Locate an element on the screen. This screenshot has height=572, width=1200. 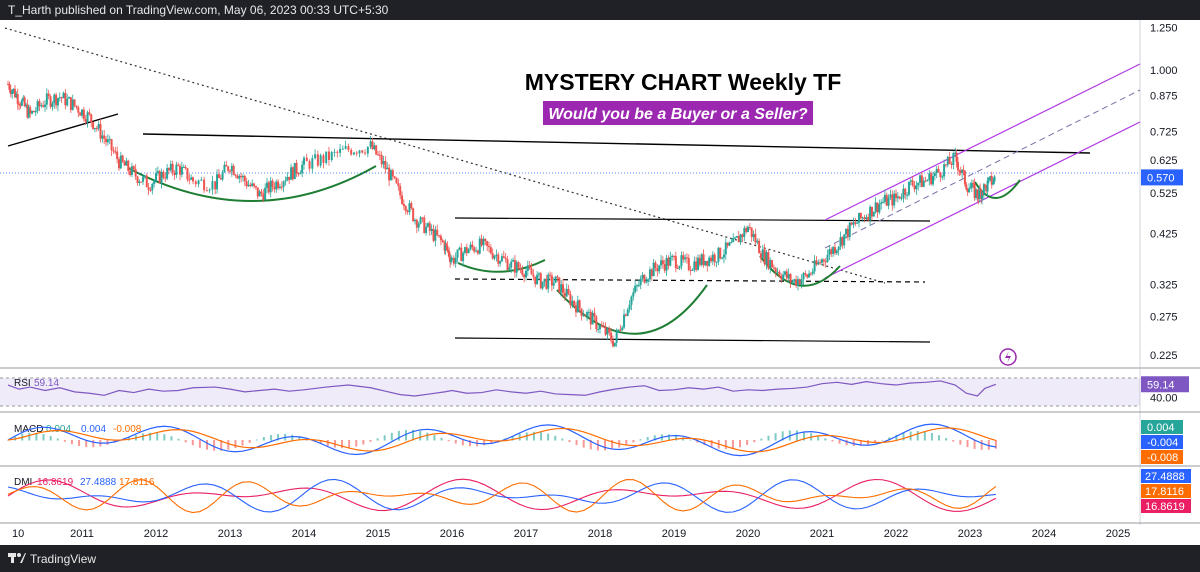
footer-brand: TradingView is located at coordinates (63, 559).